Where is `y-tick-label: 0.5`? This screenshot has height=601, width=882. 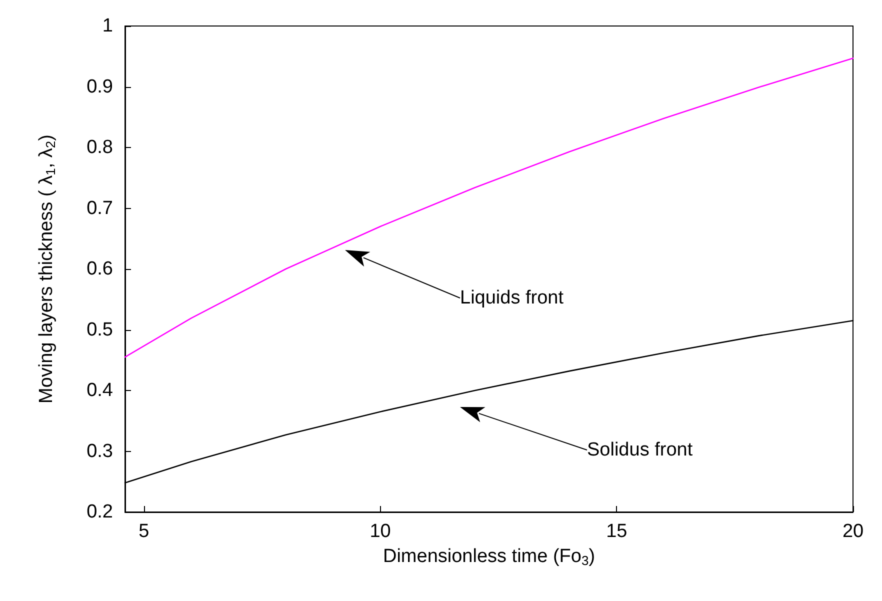 y-tick-label: 0.5 is located at coordinates (99, 329).